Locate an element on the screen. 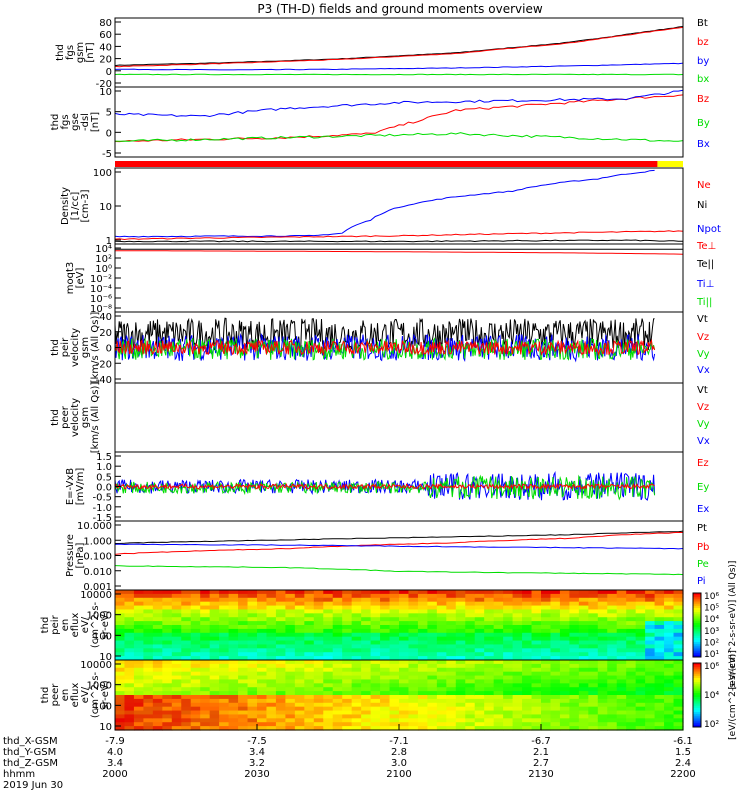 Image resolution: width=750 pixels, height=800 pixels. legend-Pb: Pb is located at coordinates (703, 547).